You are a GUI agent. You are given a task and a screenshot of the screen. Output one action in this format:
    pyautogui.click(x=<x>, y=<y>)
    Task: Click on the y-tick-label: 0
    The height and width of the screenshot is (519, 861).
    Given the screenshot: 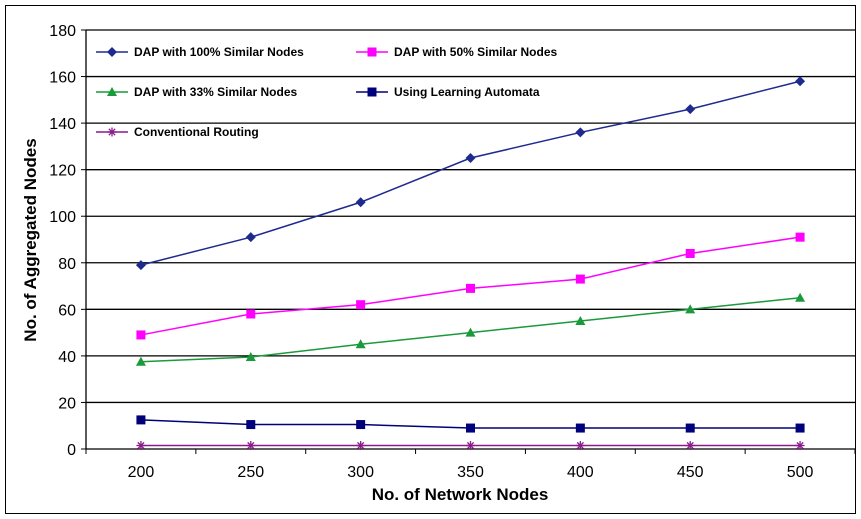 What is the action you would take?
    pyautogui.click(x=71, y=450)
    